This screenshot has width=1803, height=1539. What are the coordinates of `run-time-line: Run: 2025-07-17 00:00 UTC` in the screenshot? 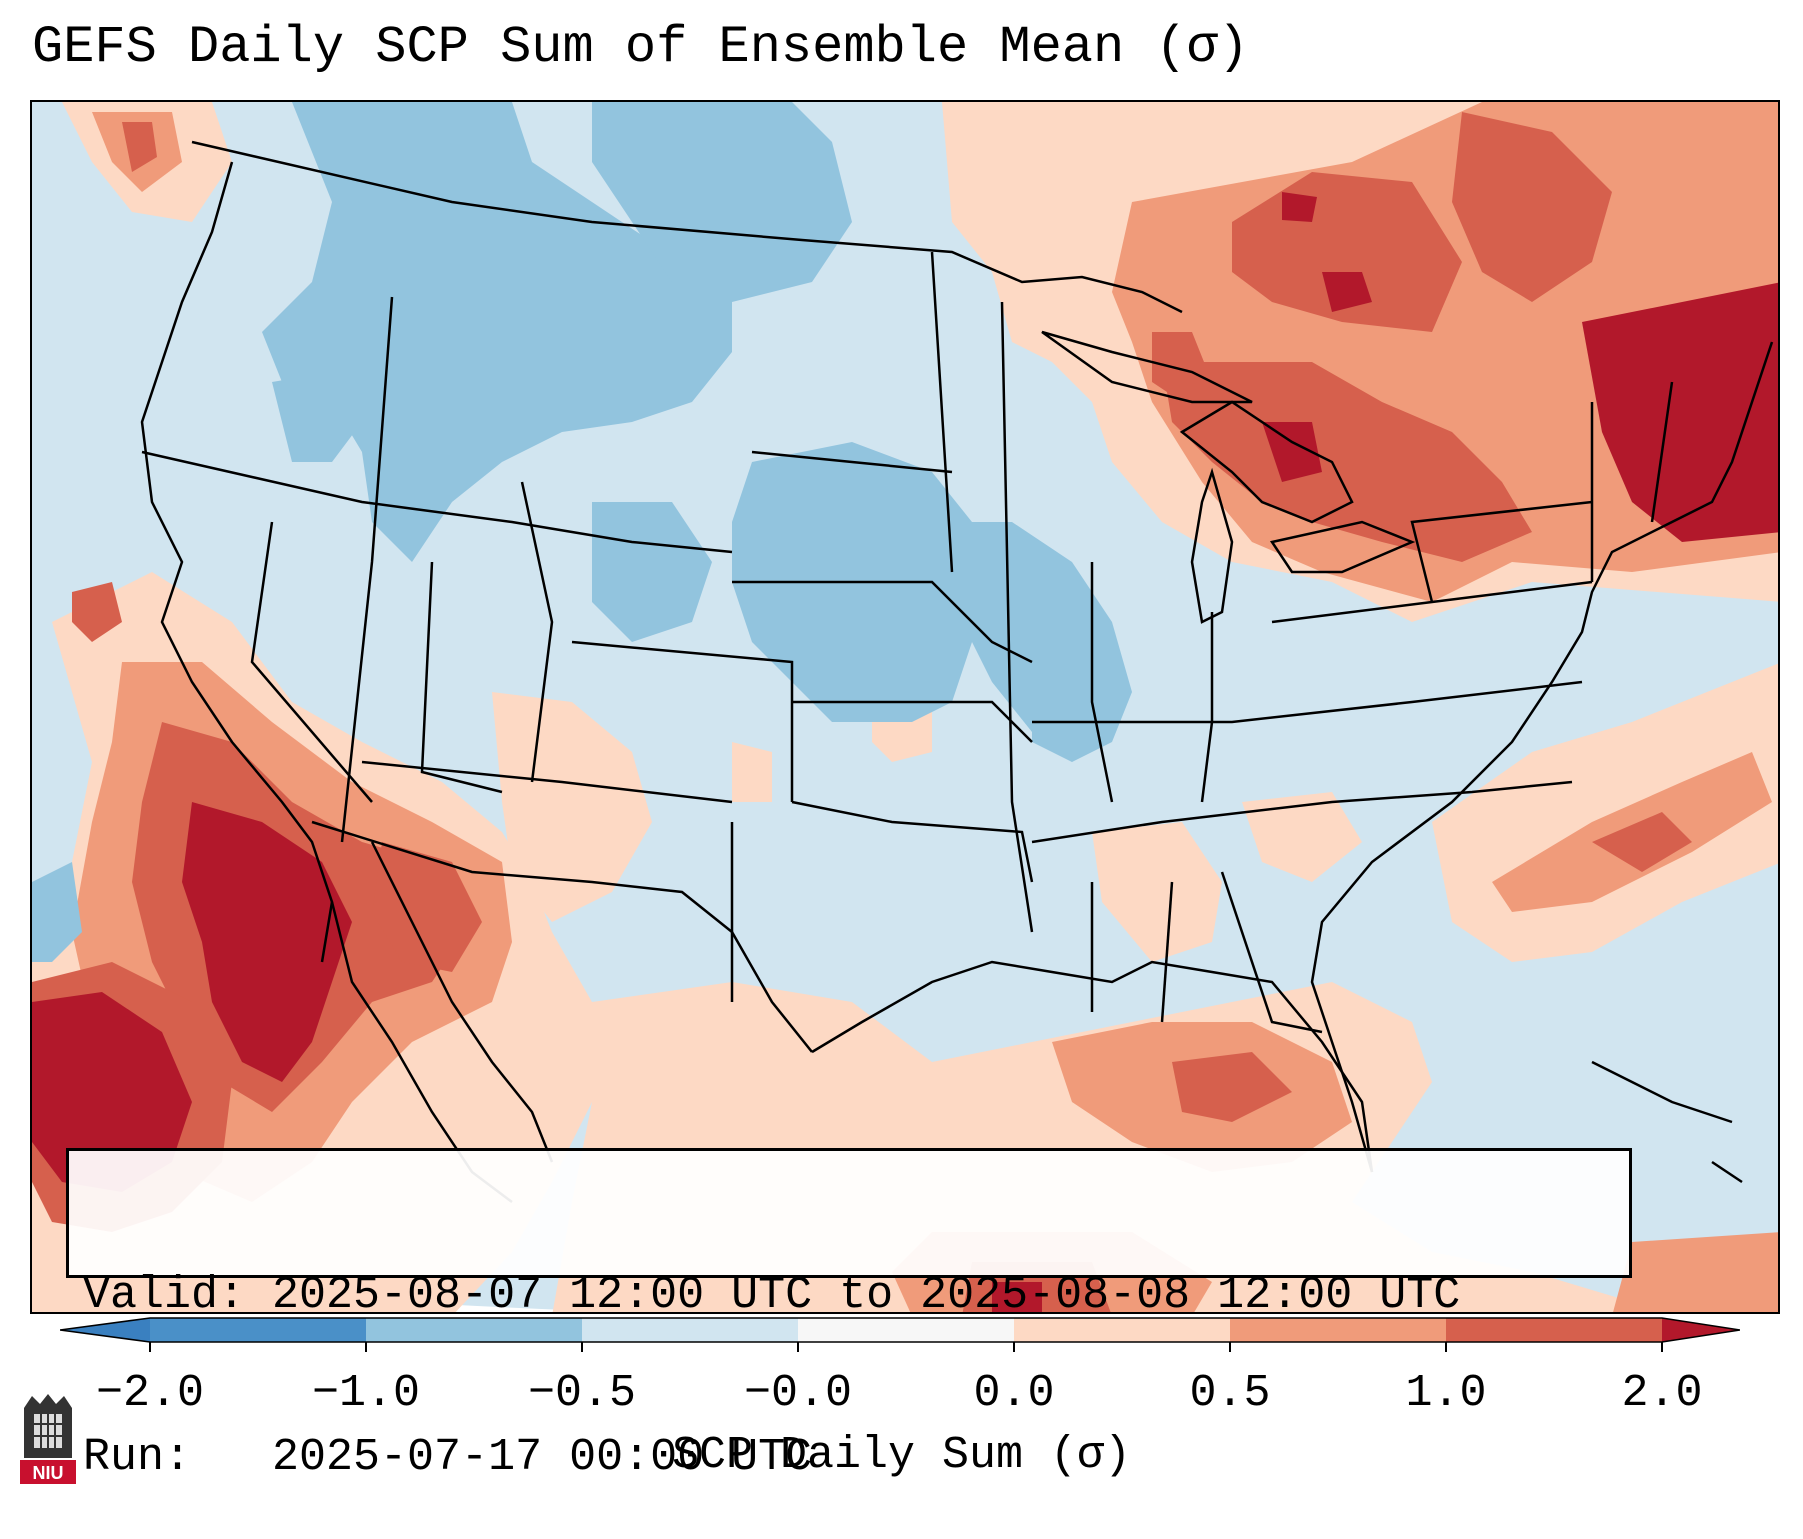 It's located at (448, 1457).